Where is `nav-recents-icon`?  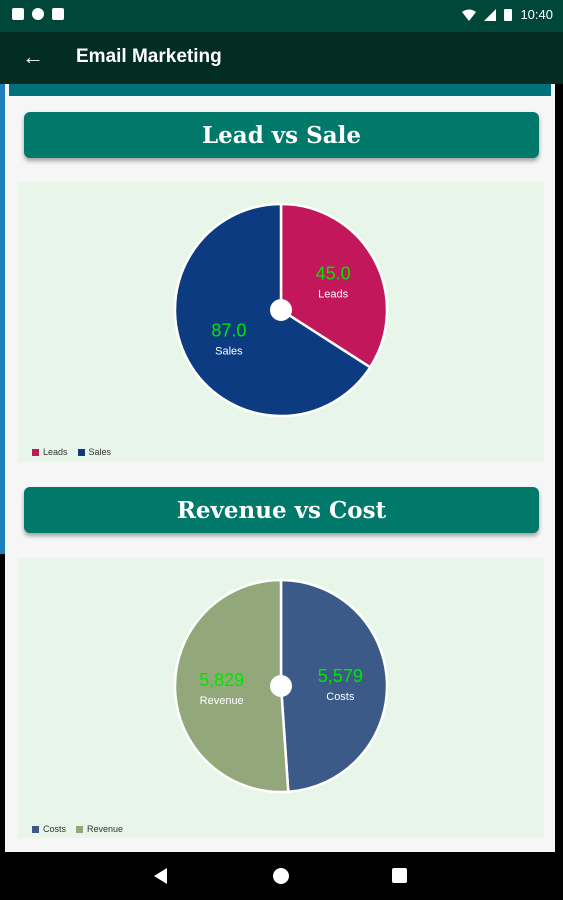
nav-recents-icon is located at coordinates (399, 875).